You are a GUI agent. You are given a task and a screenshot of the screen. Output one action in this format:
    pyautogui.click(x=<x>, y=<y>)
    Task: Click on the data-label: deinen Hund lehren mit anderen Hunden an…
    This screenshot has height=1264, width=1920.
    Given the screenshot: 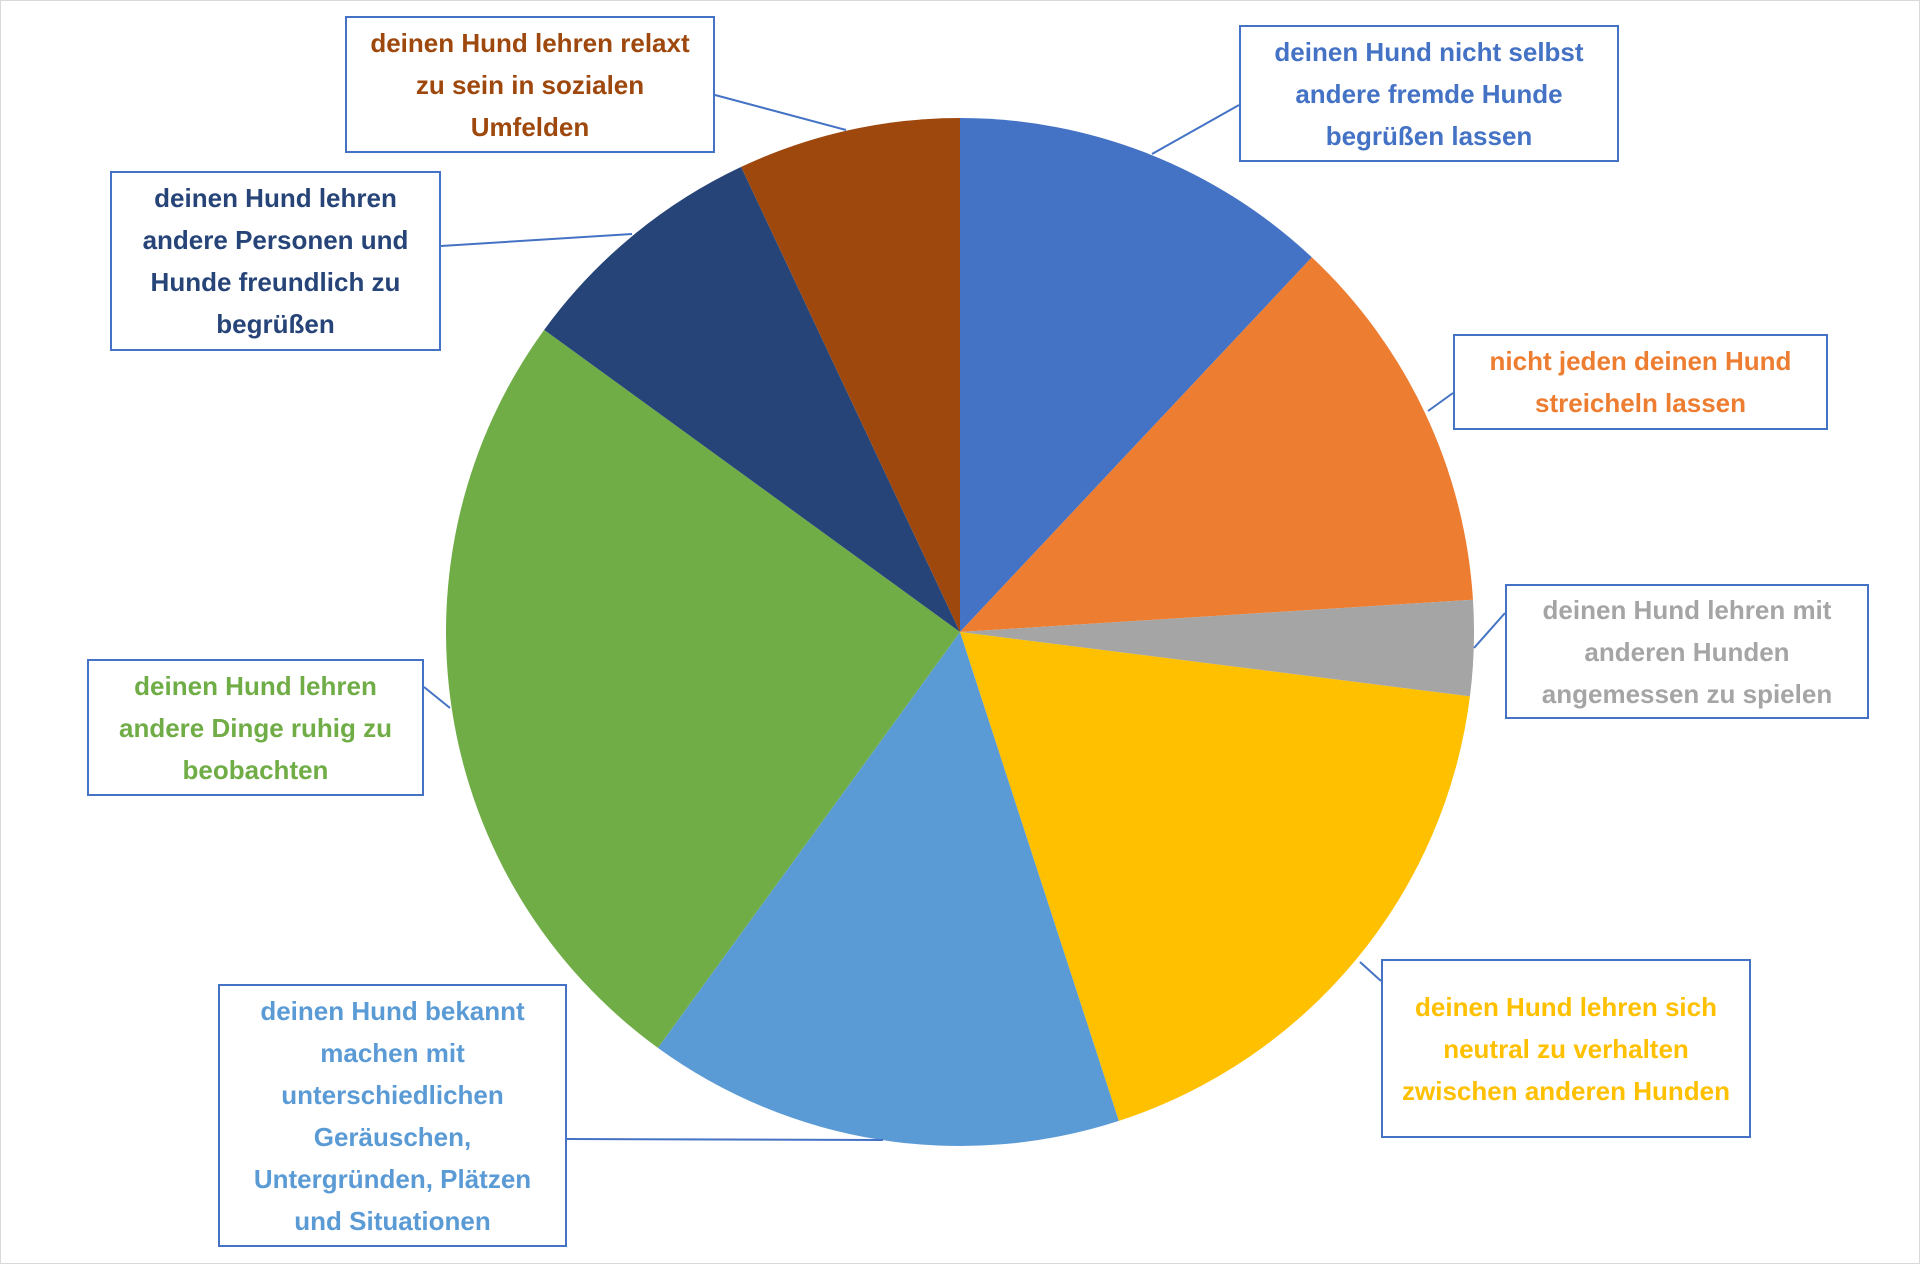 What is the action you would take?
    pyautogui.click(x=1687, y=651)
    